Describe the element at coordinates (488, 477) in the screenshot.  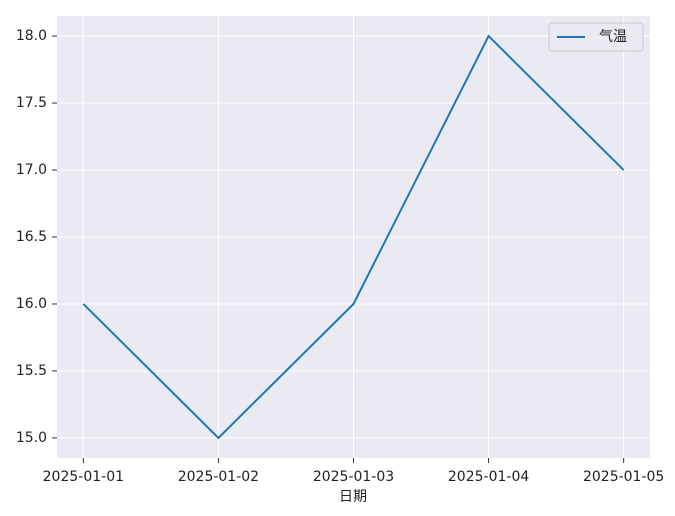
I see `x-tick-label: 2025-01-04` at that location.